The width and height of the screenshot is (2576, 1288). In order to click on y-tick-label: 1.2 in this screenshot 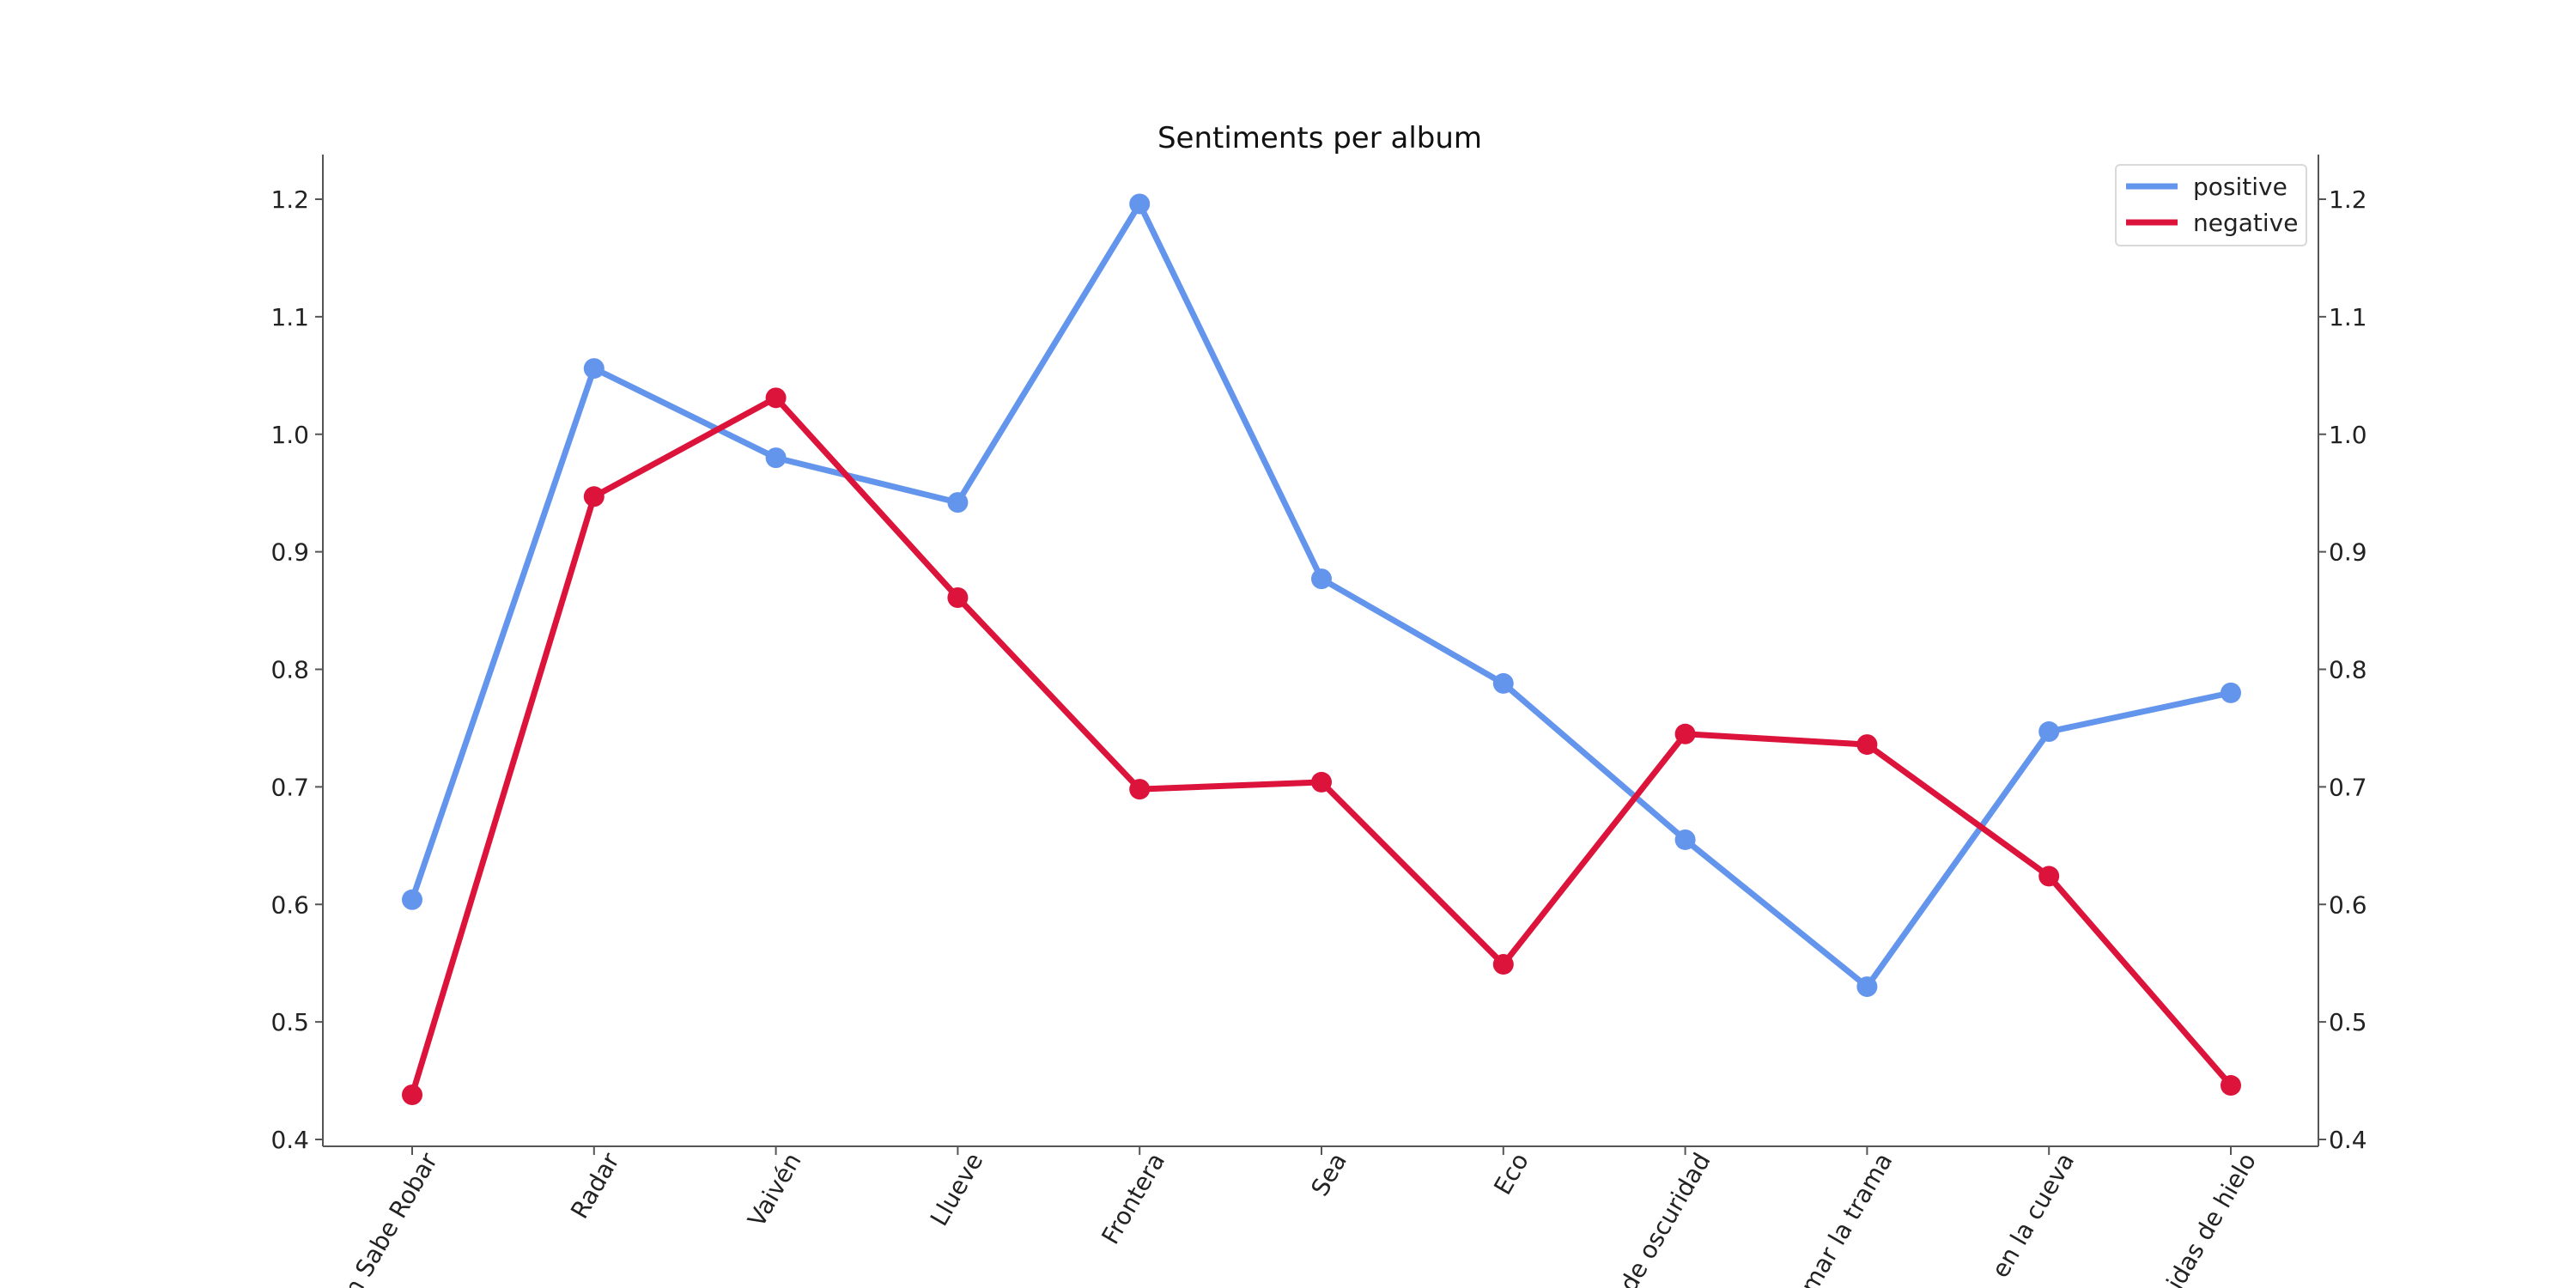, I will do `click(290, 199)`.